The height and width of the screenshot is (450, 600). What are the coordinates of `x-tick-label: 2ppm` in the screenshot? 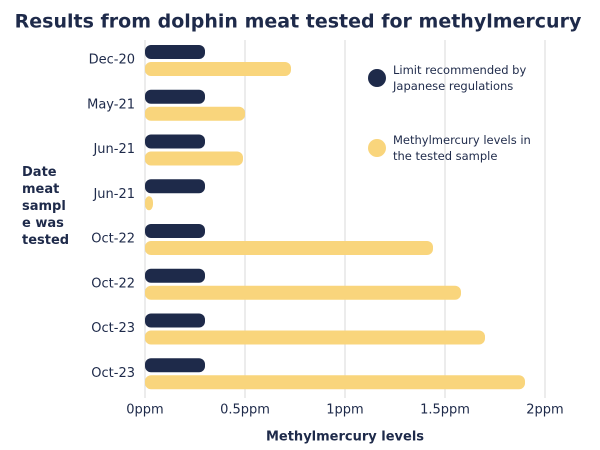 It's located at (544, 410).